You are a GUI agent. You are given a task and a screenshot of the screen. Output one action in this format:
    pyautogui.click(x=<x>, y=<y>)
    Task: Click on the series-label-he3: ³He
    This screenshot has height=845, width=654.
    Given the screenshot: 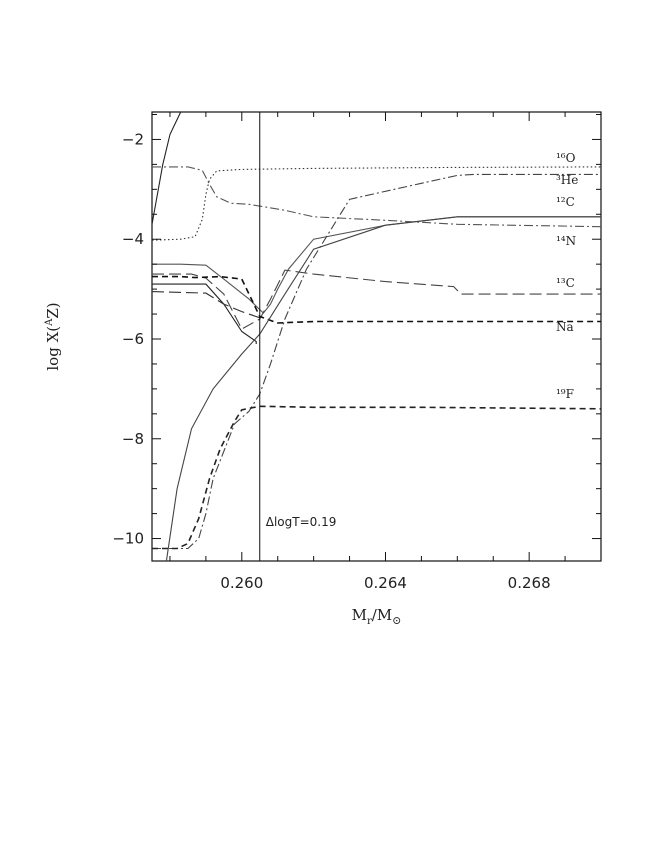 What is the action you would take?
    pyautogui.click(x=567, y=180)
    